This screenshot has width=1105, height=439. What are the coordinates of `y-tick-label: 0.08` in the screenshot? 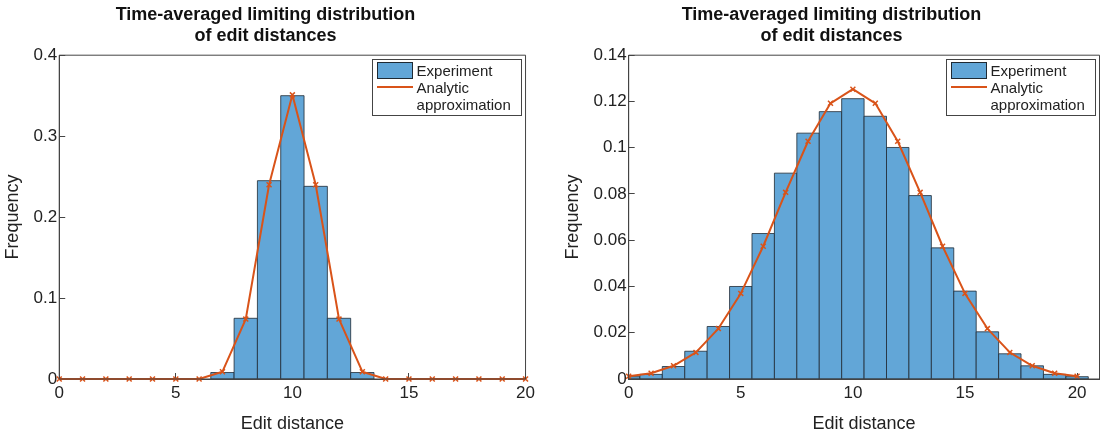 It's located at (610, 193).